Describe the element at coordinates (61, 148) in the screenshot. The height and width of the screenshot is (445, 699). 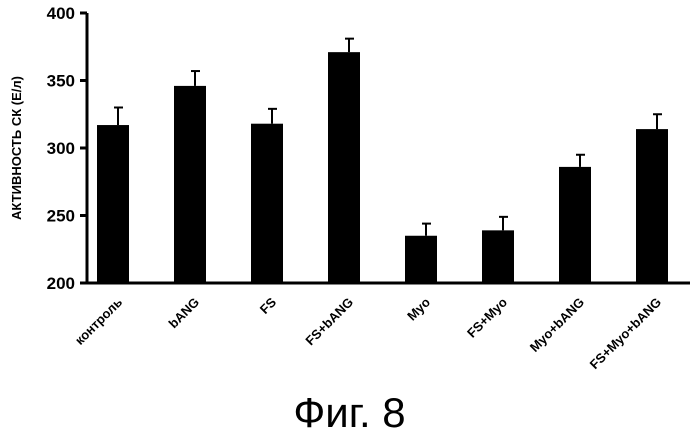
I see `y-tick-label: 300` at that location.